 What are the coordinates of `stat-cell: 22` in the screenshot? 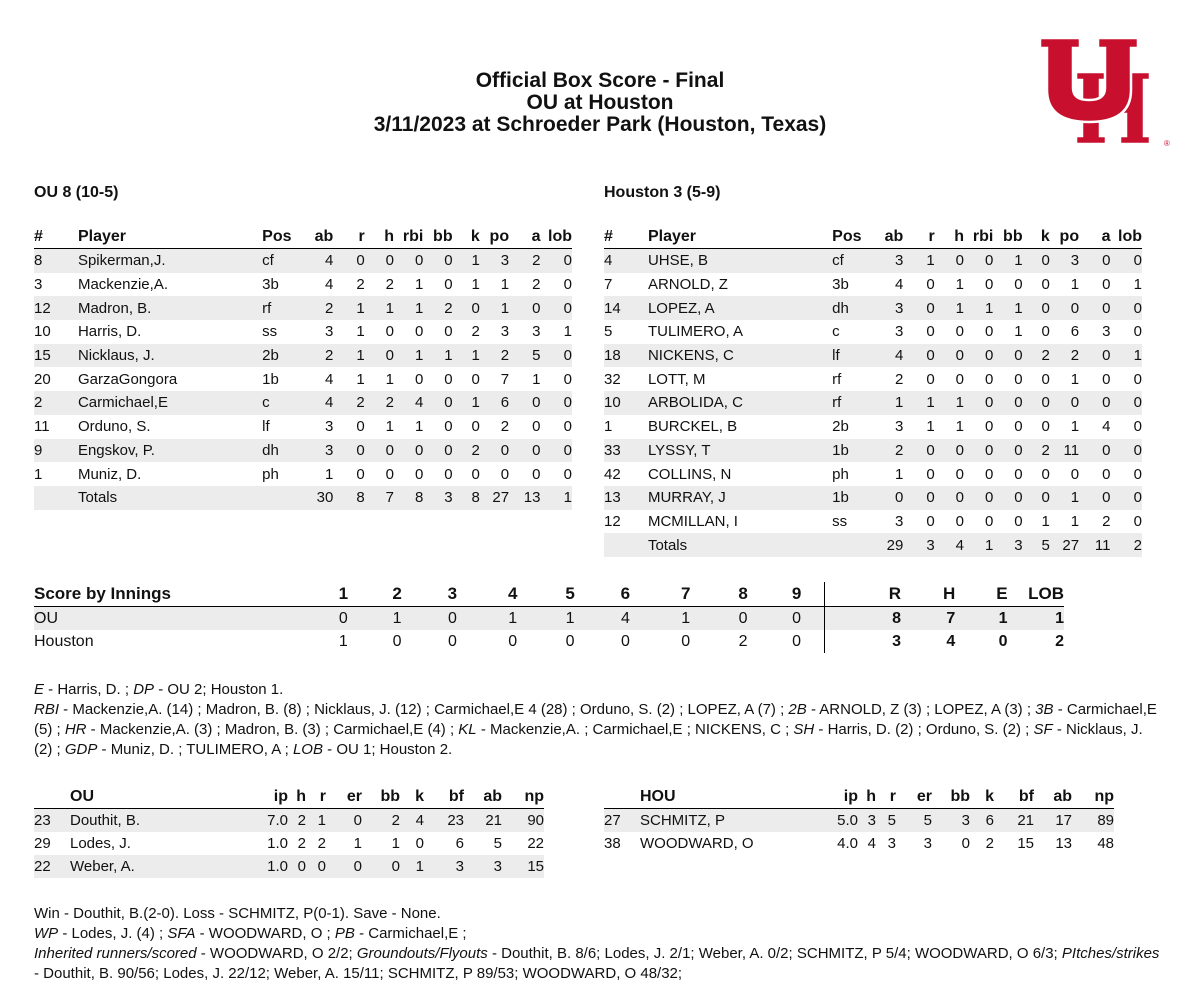 It's located at (535, 843).